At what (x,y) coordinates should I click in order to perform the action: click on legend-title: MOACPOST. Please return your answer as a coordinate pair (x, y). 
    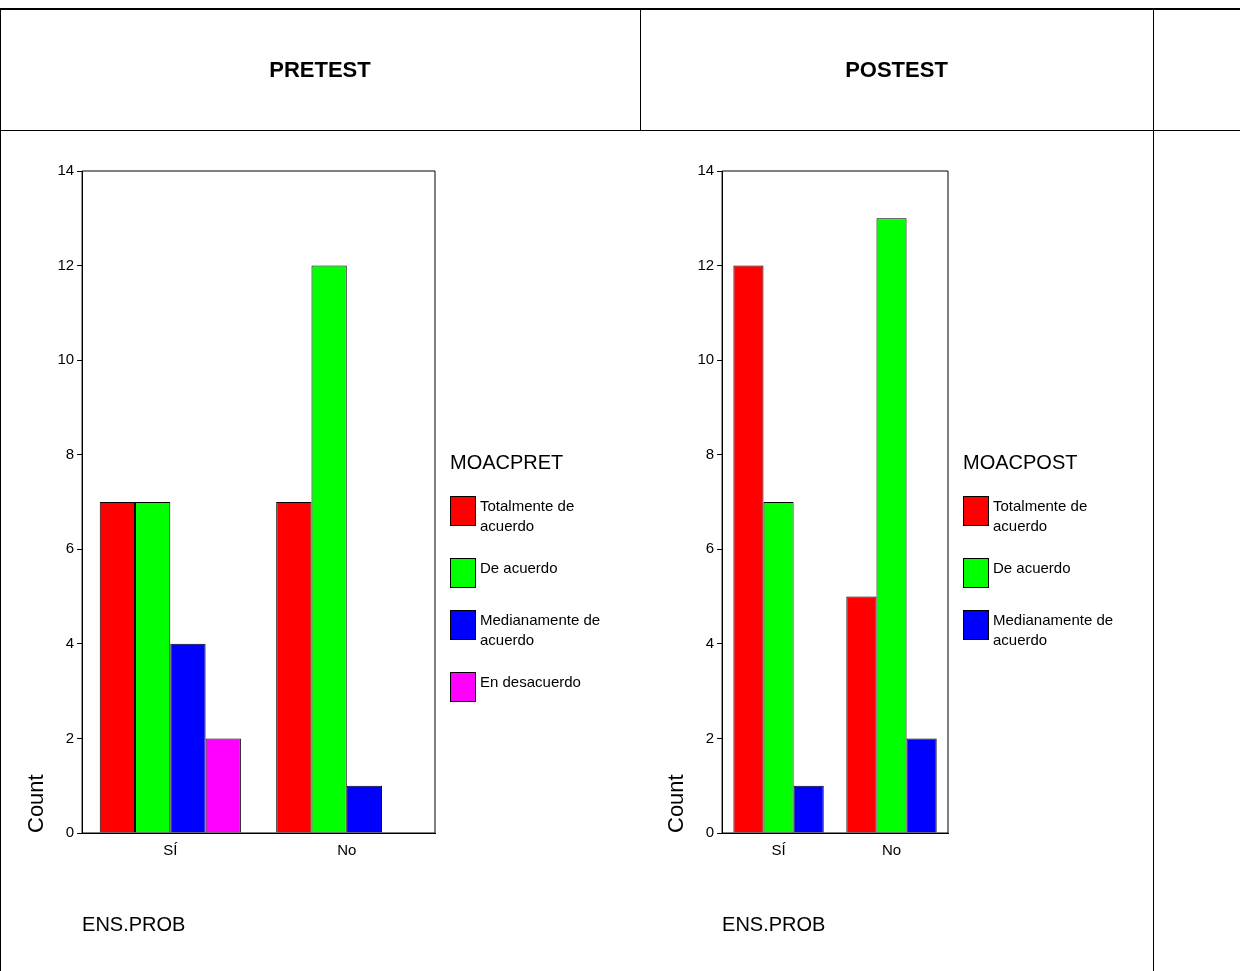
    Looking at the image, I should click on (1021, 462).